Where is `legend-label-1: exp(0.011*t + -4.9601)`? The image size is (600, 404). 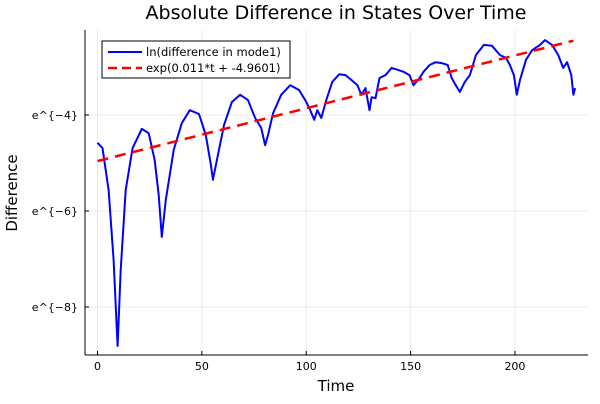
legend-label-1: exp(0.011*t + -4.9601) is located at coordinates (213, 68).